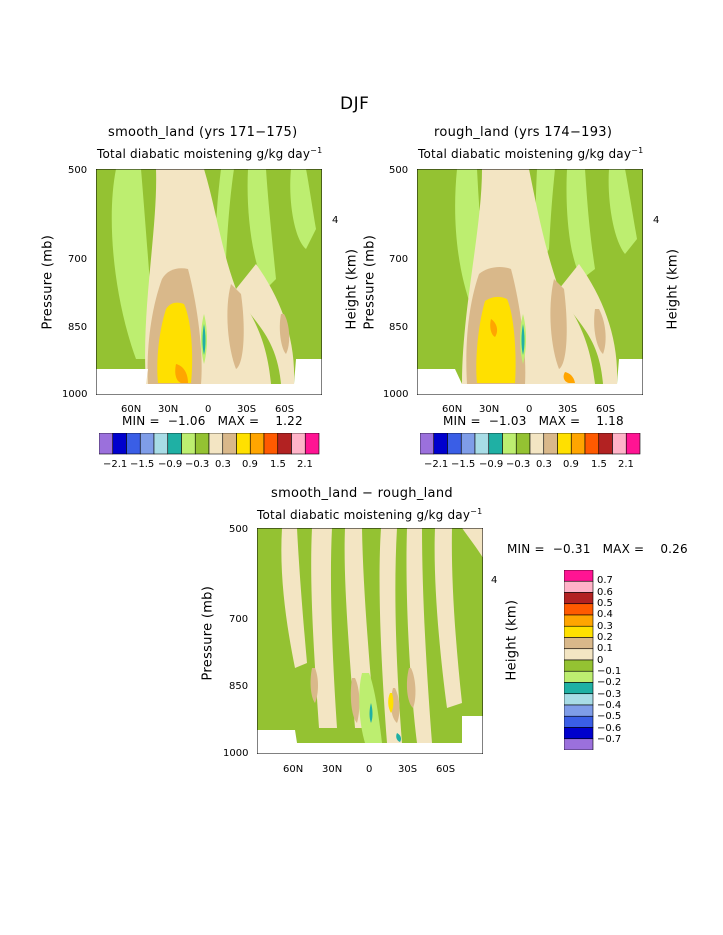 This screenshot has height=935, width=723. Describe the element at coordinates (239, 529) in the screenshot. I see `panel3-ytick: 500` at that location.